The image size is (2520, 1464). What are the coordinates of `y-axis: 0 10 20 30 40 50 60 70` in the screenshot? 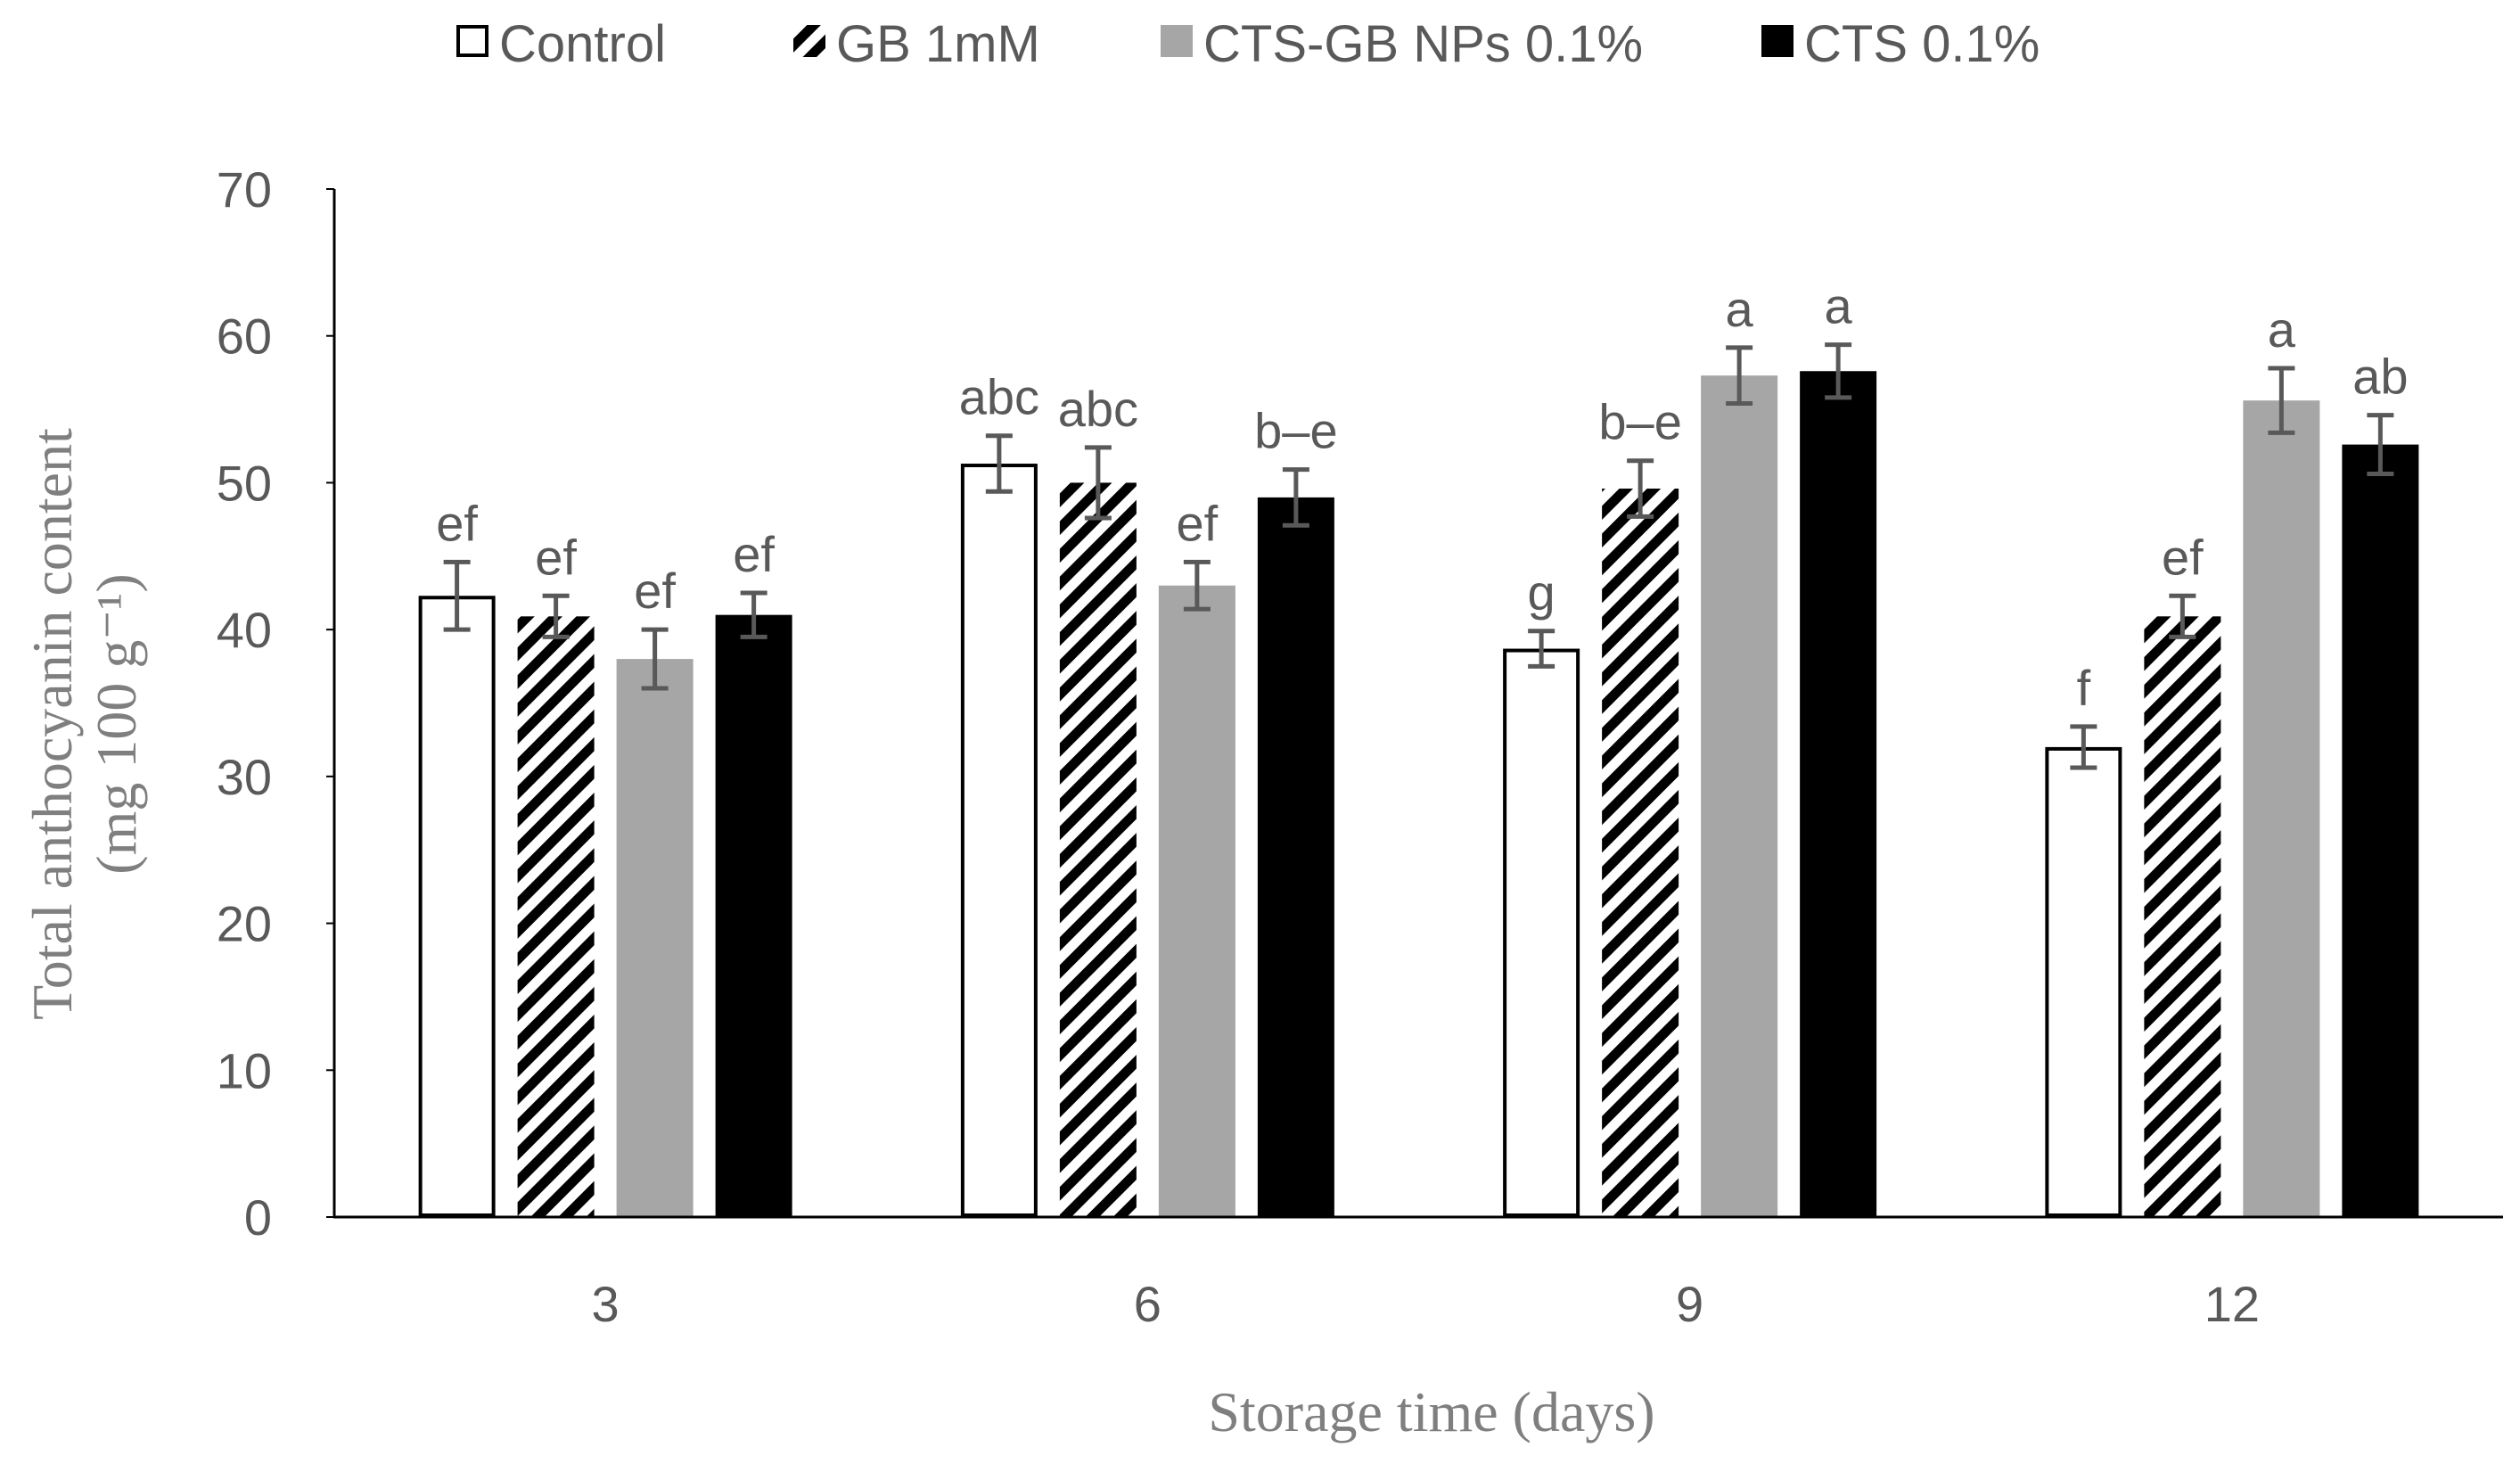 It's located at (275, 703).